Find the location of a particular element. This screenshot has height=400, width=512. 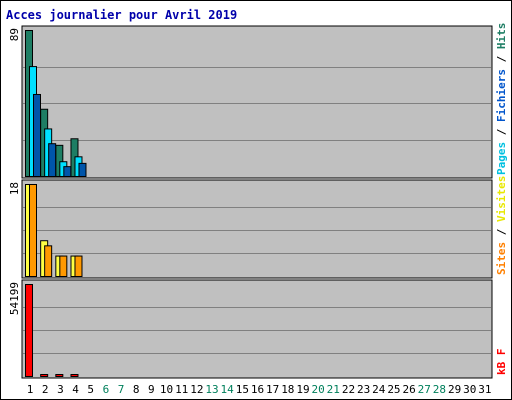

legend-entry: Sites is located at coordinates (501, 258).